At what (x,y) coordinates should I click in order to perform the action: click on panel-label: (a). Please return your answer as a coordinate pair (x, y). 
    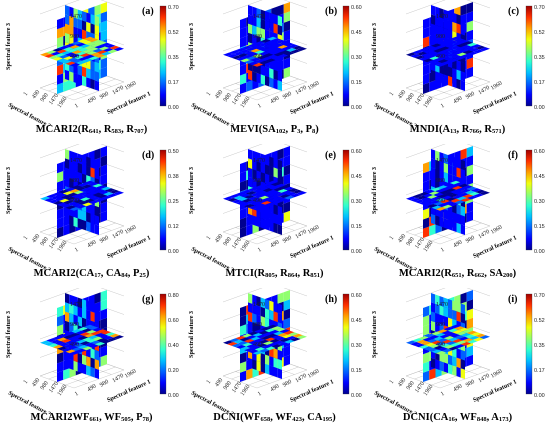
    Looking at the image, I should click on (148, 11).